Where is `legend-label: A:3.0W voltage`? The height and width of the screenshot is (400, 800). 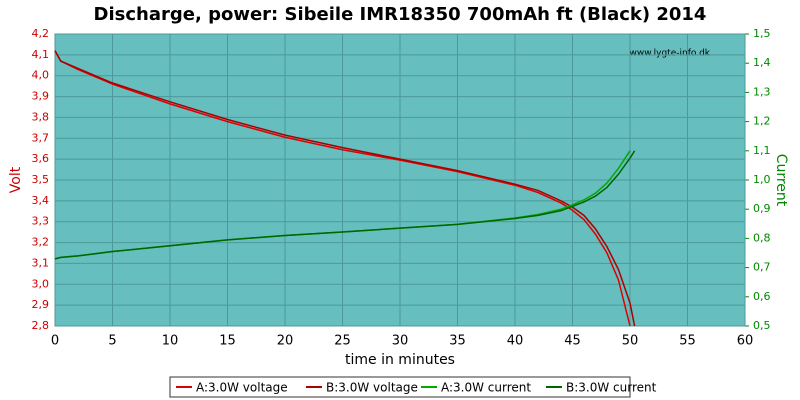 legend-label: A:3.0W voltage is located at coordinates (242, 388).